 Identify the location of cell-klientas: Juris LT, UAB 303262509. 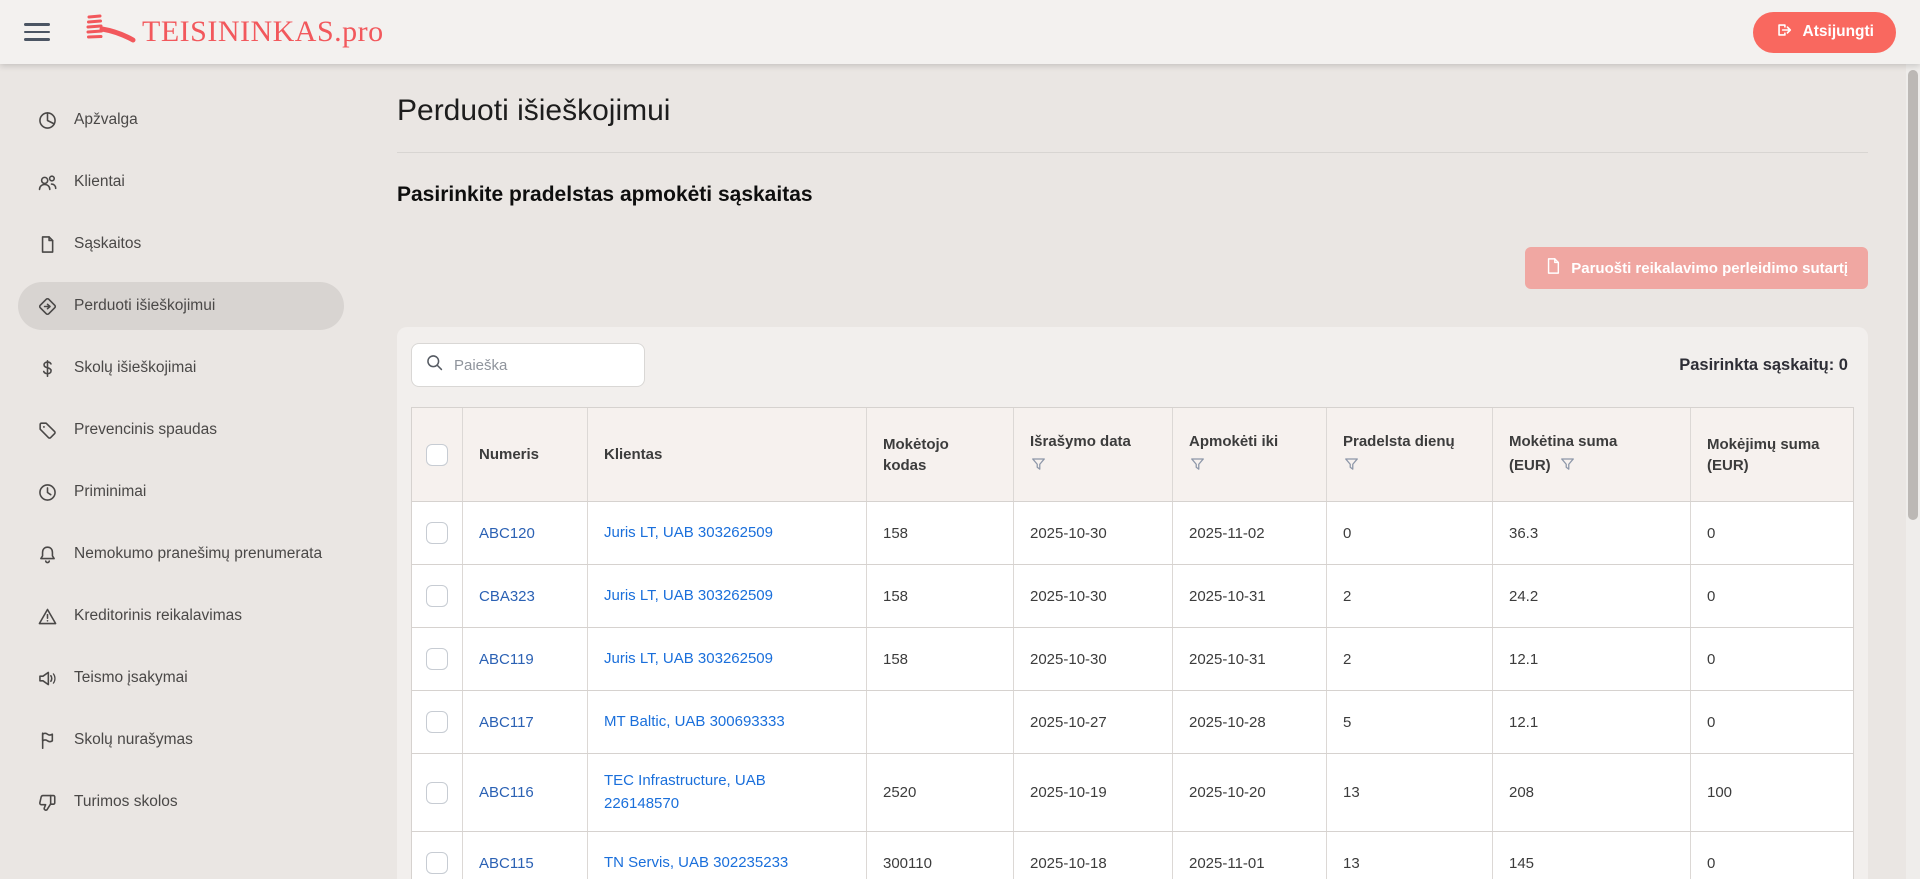
(727, 659).